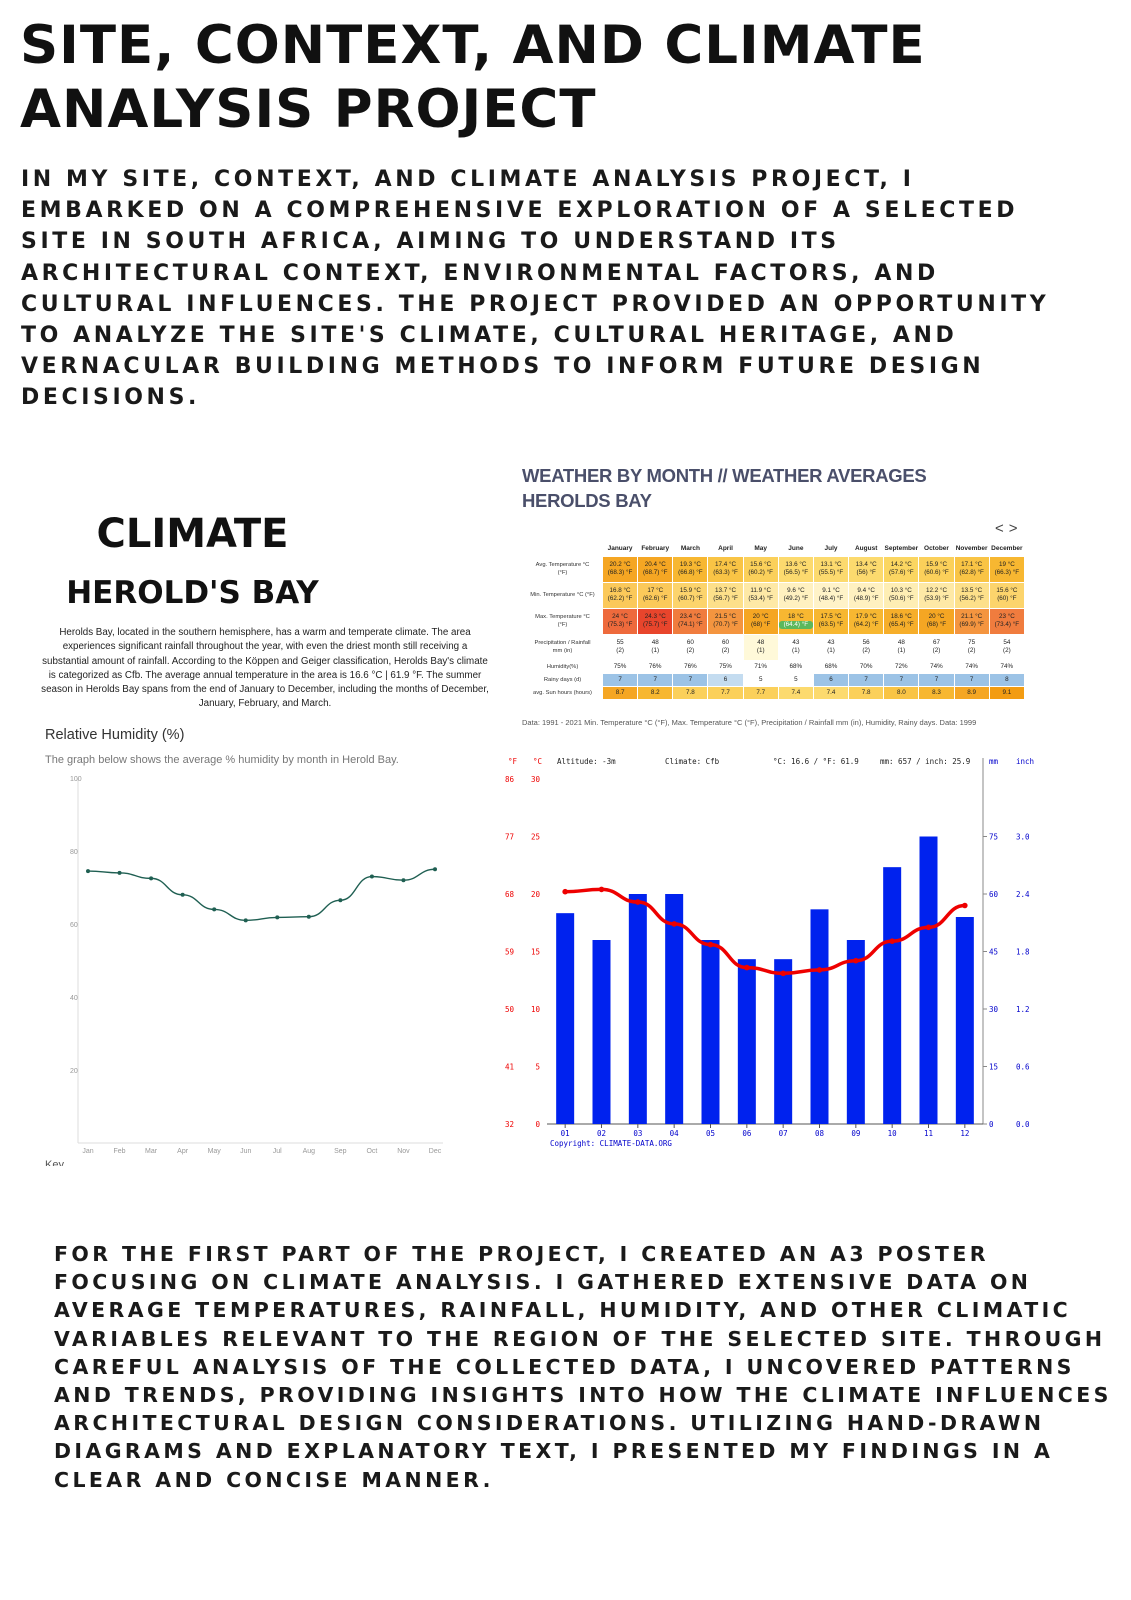 The image size is (1131, 1600). I want to click on x-tick-label: Aug, so click(309, 1151).